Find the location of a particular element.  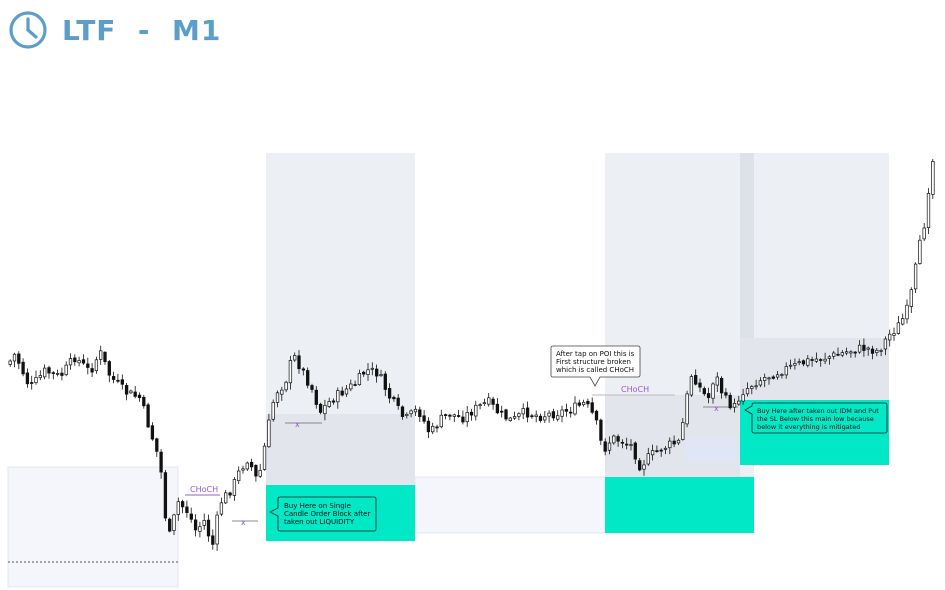

discount-box-far-left is located at coordinates (93, 527).